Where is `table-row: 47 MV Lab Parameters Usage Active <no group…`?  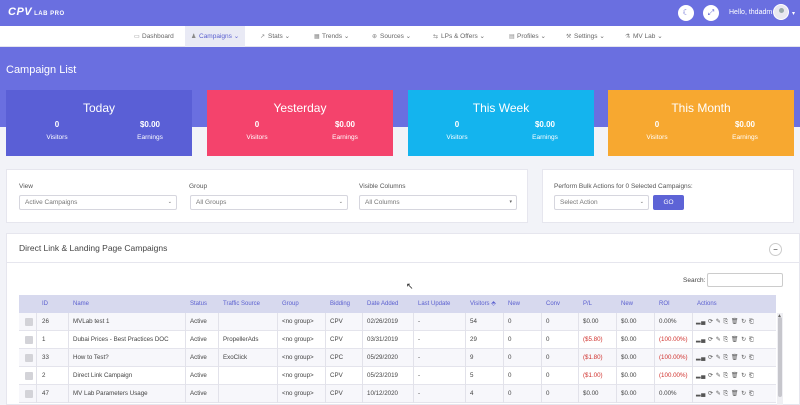 table-row: 47 MV Lab Parameters Usage Active <no group… is located at coordinates (397, 394).